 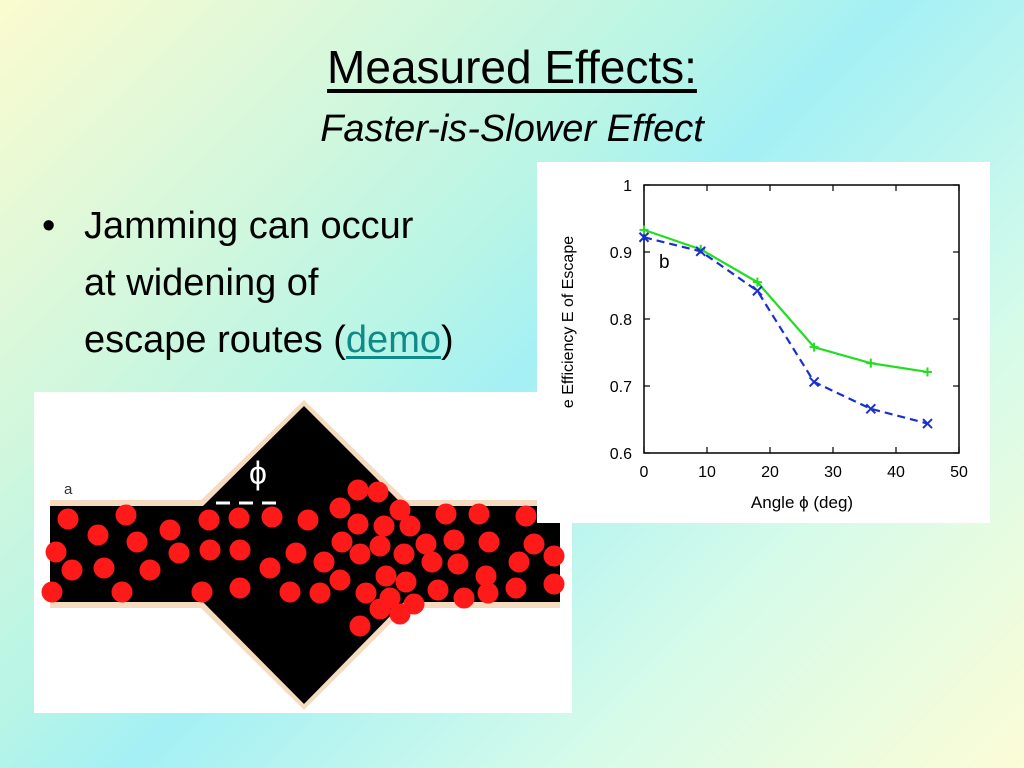 I want to click on angle-symbol: ϕ, so click(x=258, y=473).